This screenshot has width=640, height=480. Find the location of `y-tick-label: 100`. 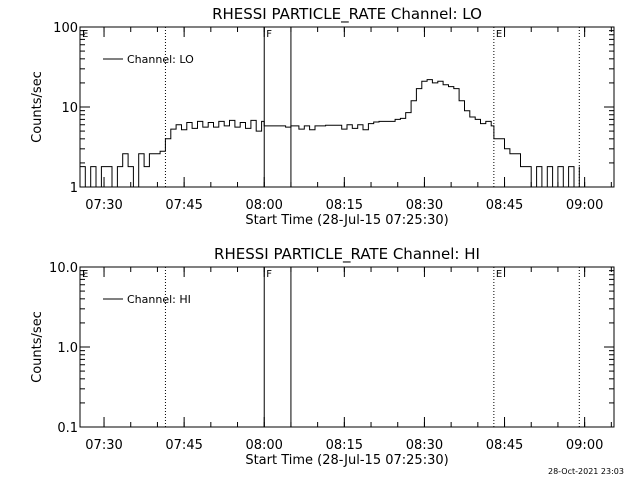

y-tick-label: 100 is located at coordinates (65, 28).